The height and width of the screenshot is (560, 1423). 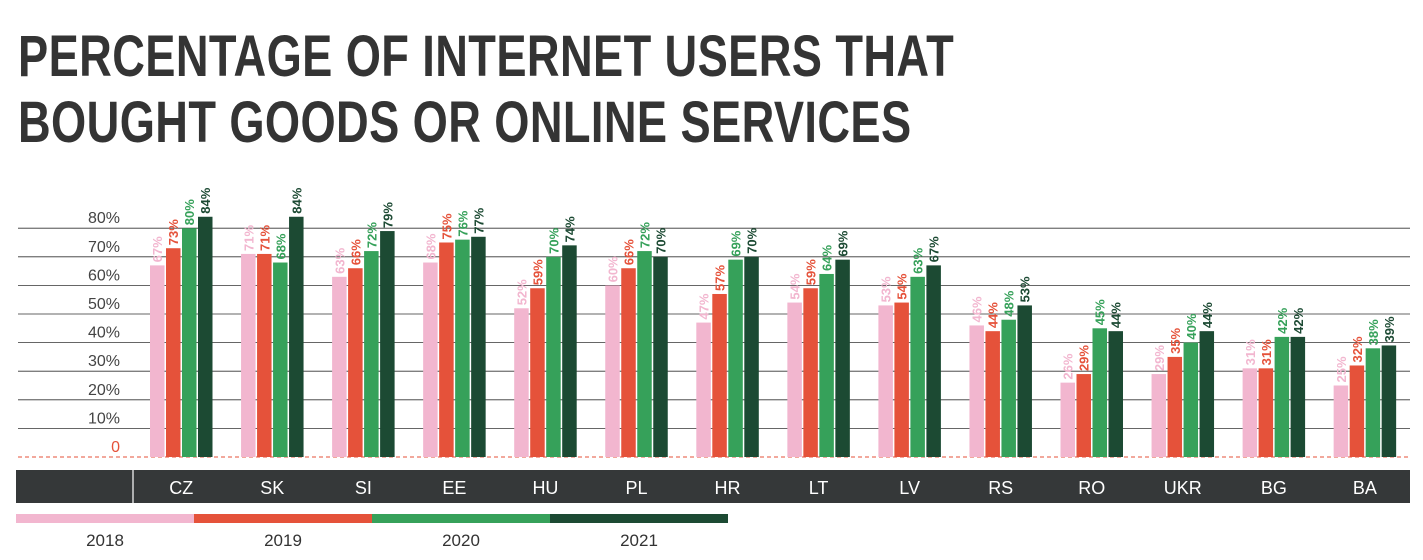 I want to click on bar-PL-2018, so click(x=612, y=371).